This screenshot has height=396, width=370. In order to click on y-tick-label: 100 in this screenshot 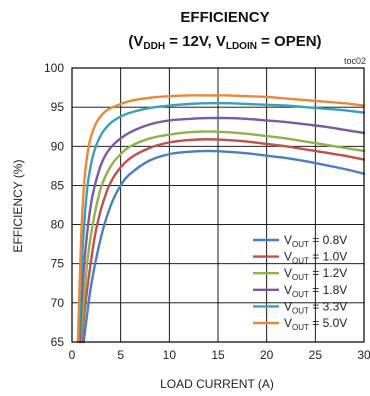, I will do `click(54, 68)`.